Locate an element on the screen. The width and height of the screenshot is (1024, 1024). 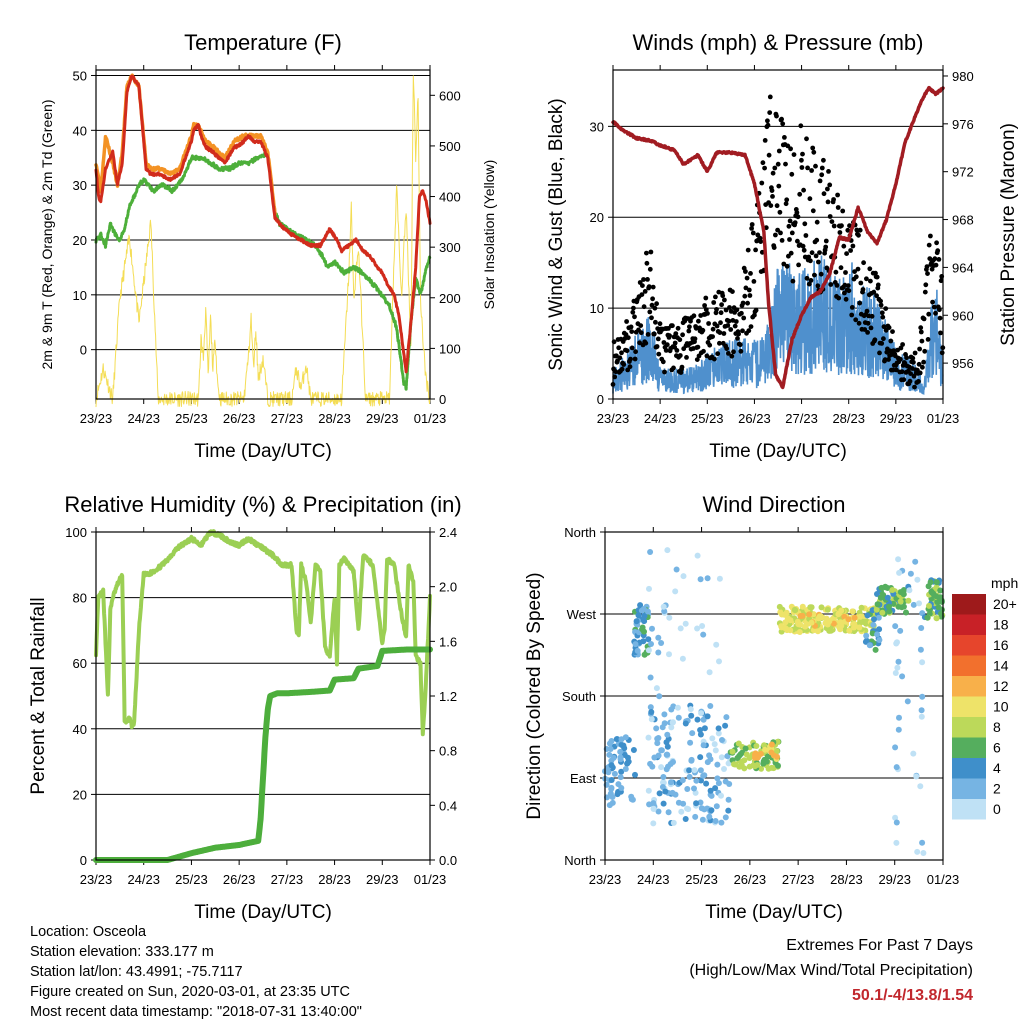
y-right-tick-label: 100 is located at coordinates (450, 348).